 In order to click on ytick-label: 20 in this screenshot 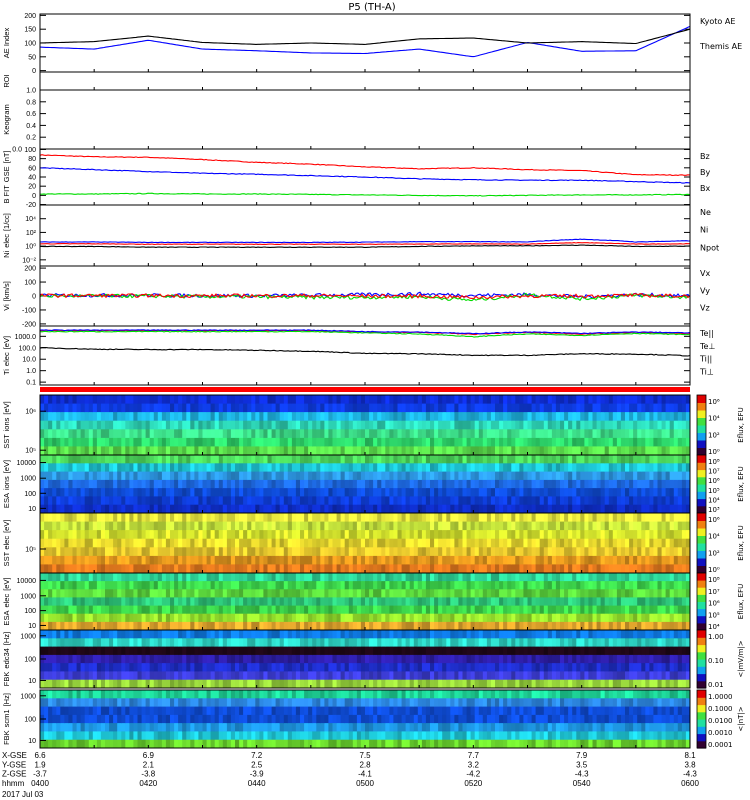, I will do `click(32, 187)`.